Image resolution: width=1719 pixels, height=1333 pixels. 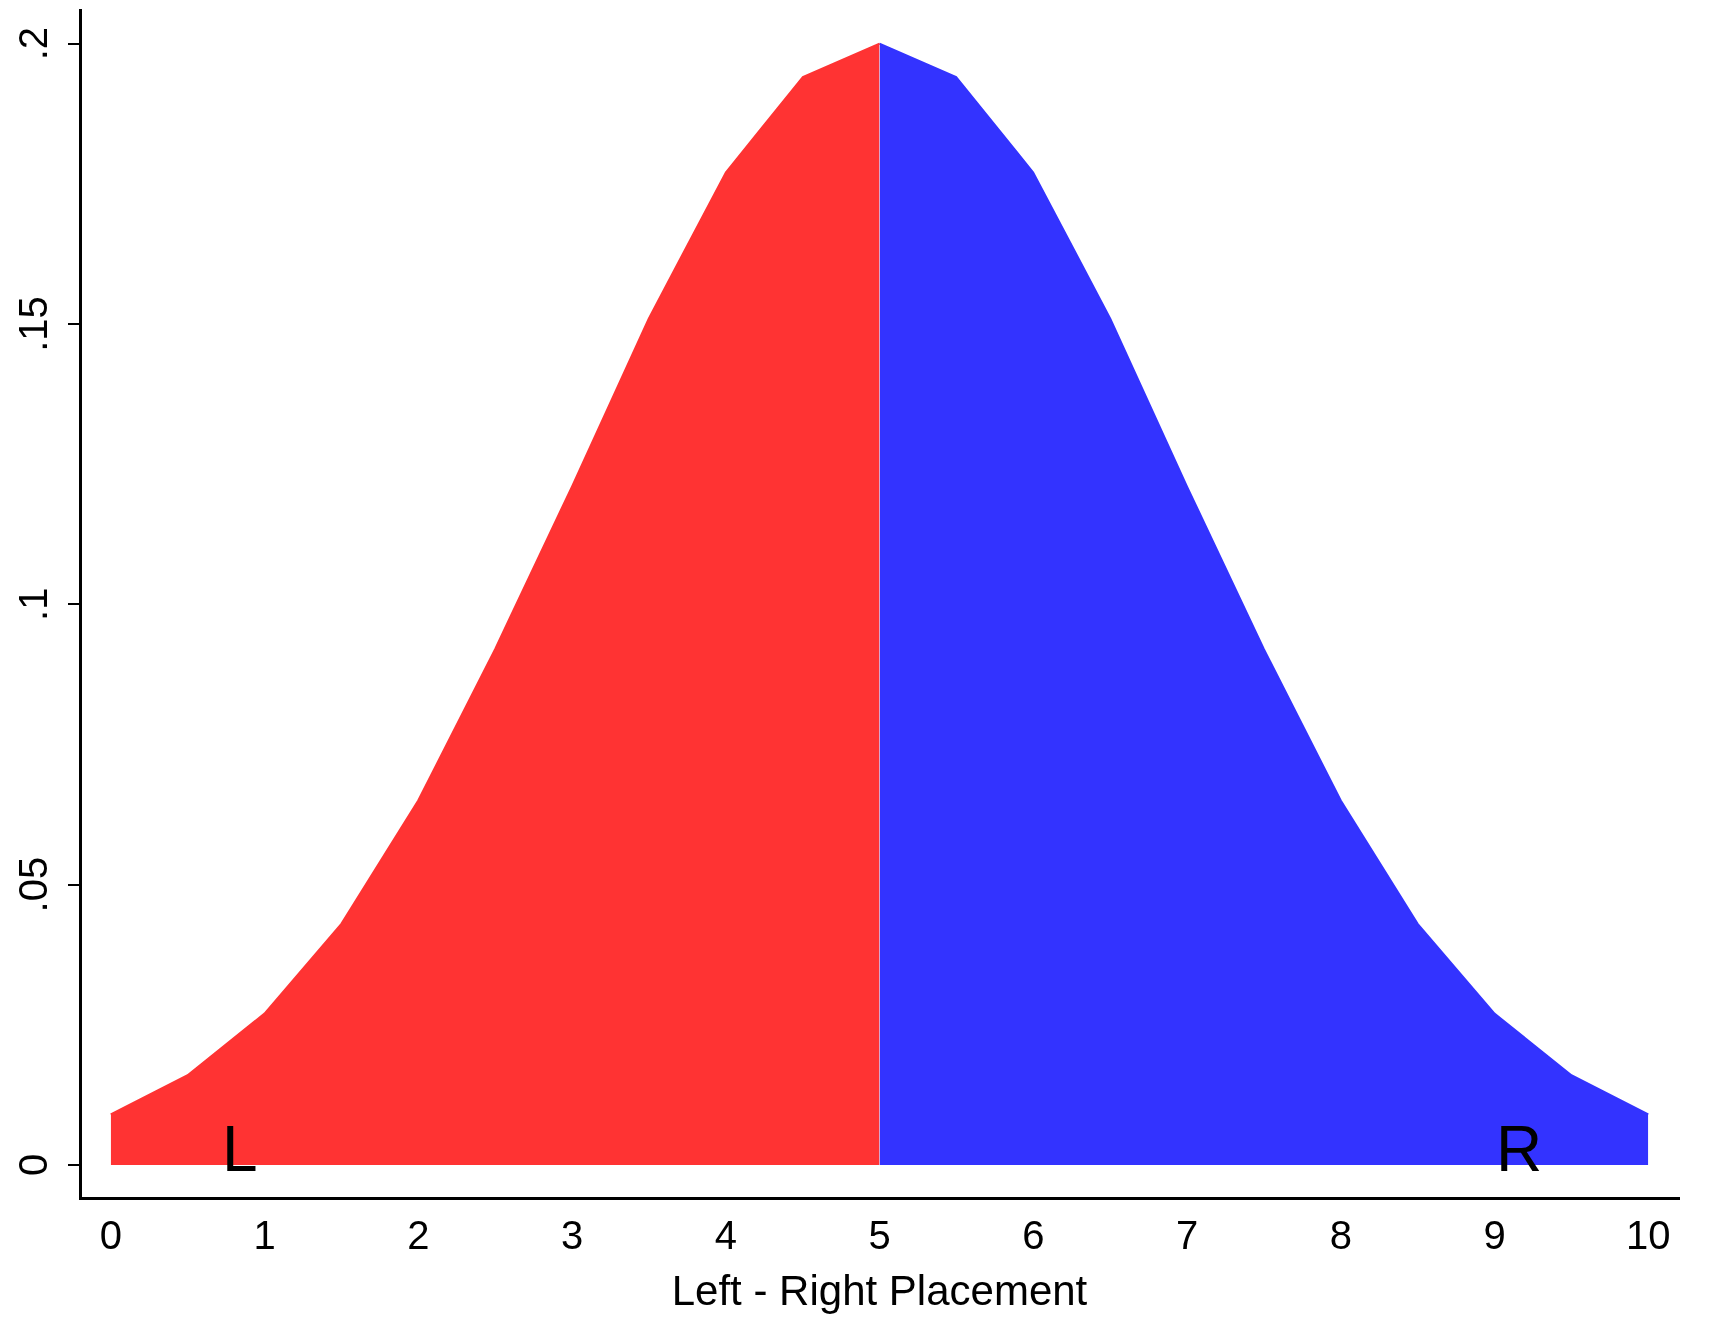 What do you see at coordinates (725, 1234) in the screenshot?
I see `x-tick-label: 4` at bounding box center [725, 1234].